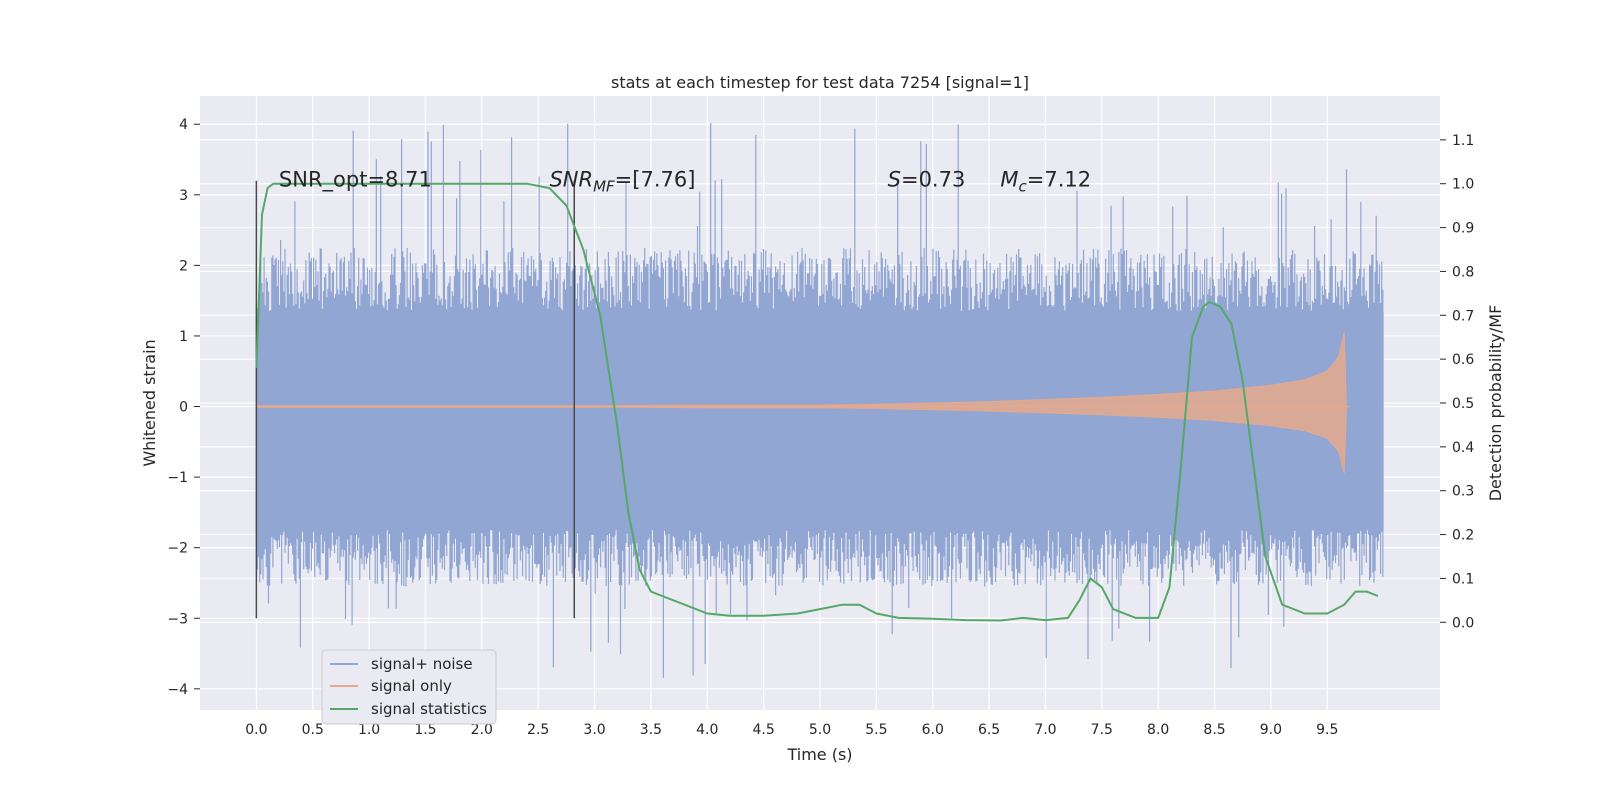 The height and width of the screenshot is (800, 1600). Describe the element at coordinates (1327, 730) in the screenshot. I see `x-tick-label: 9.5` at that location.